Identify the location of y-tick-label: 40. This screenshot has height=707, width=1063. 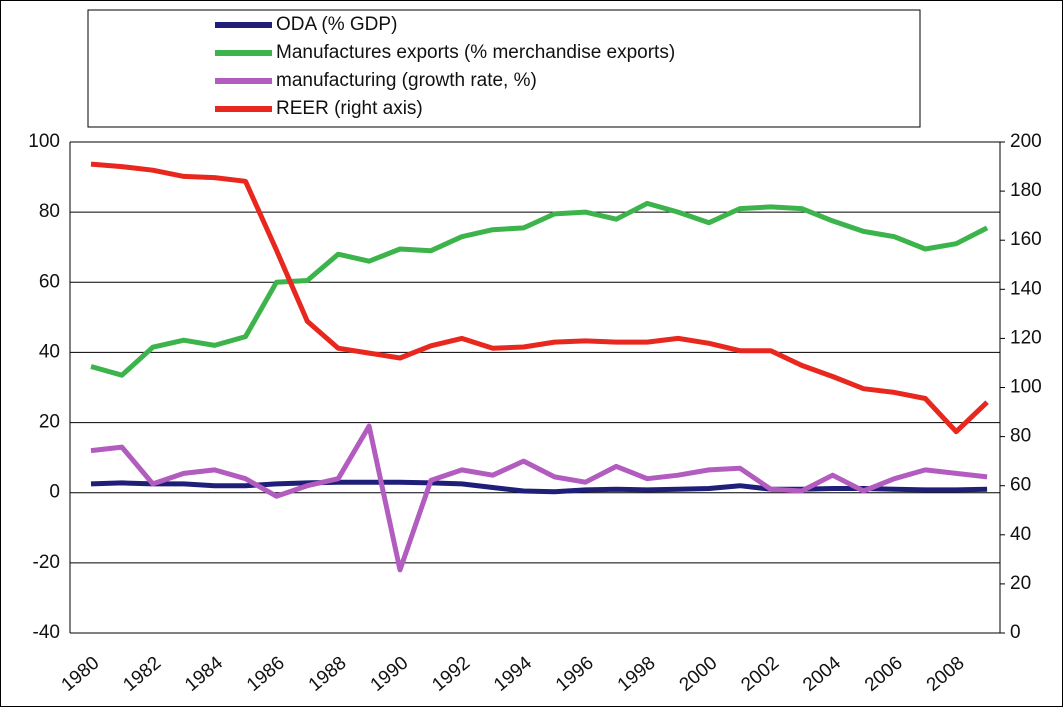
(49, 351).